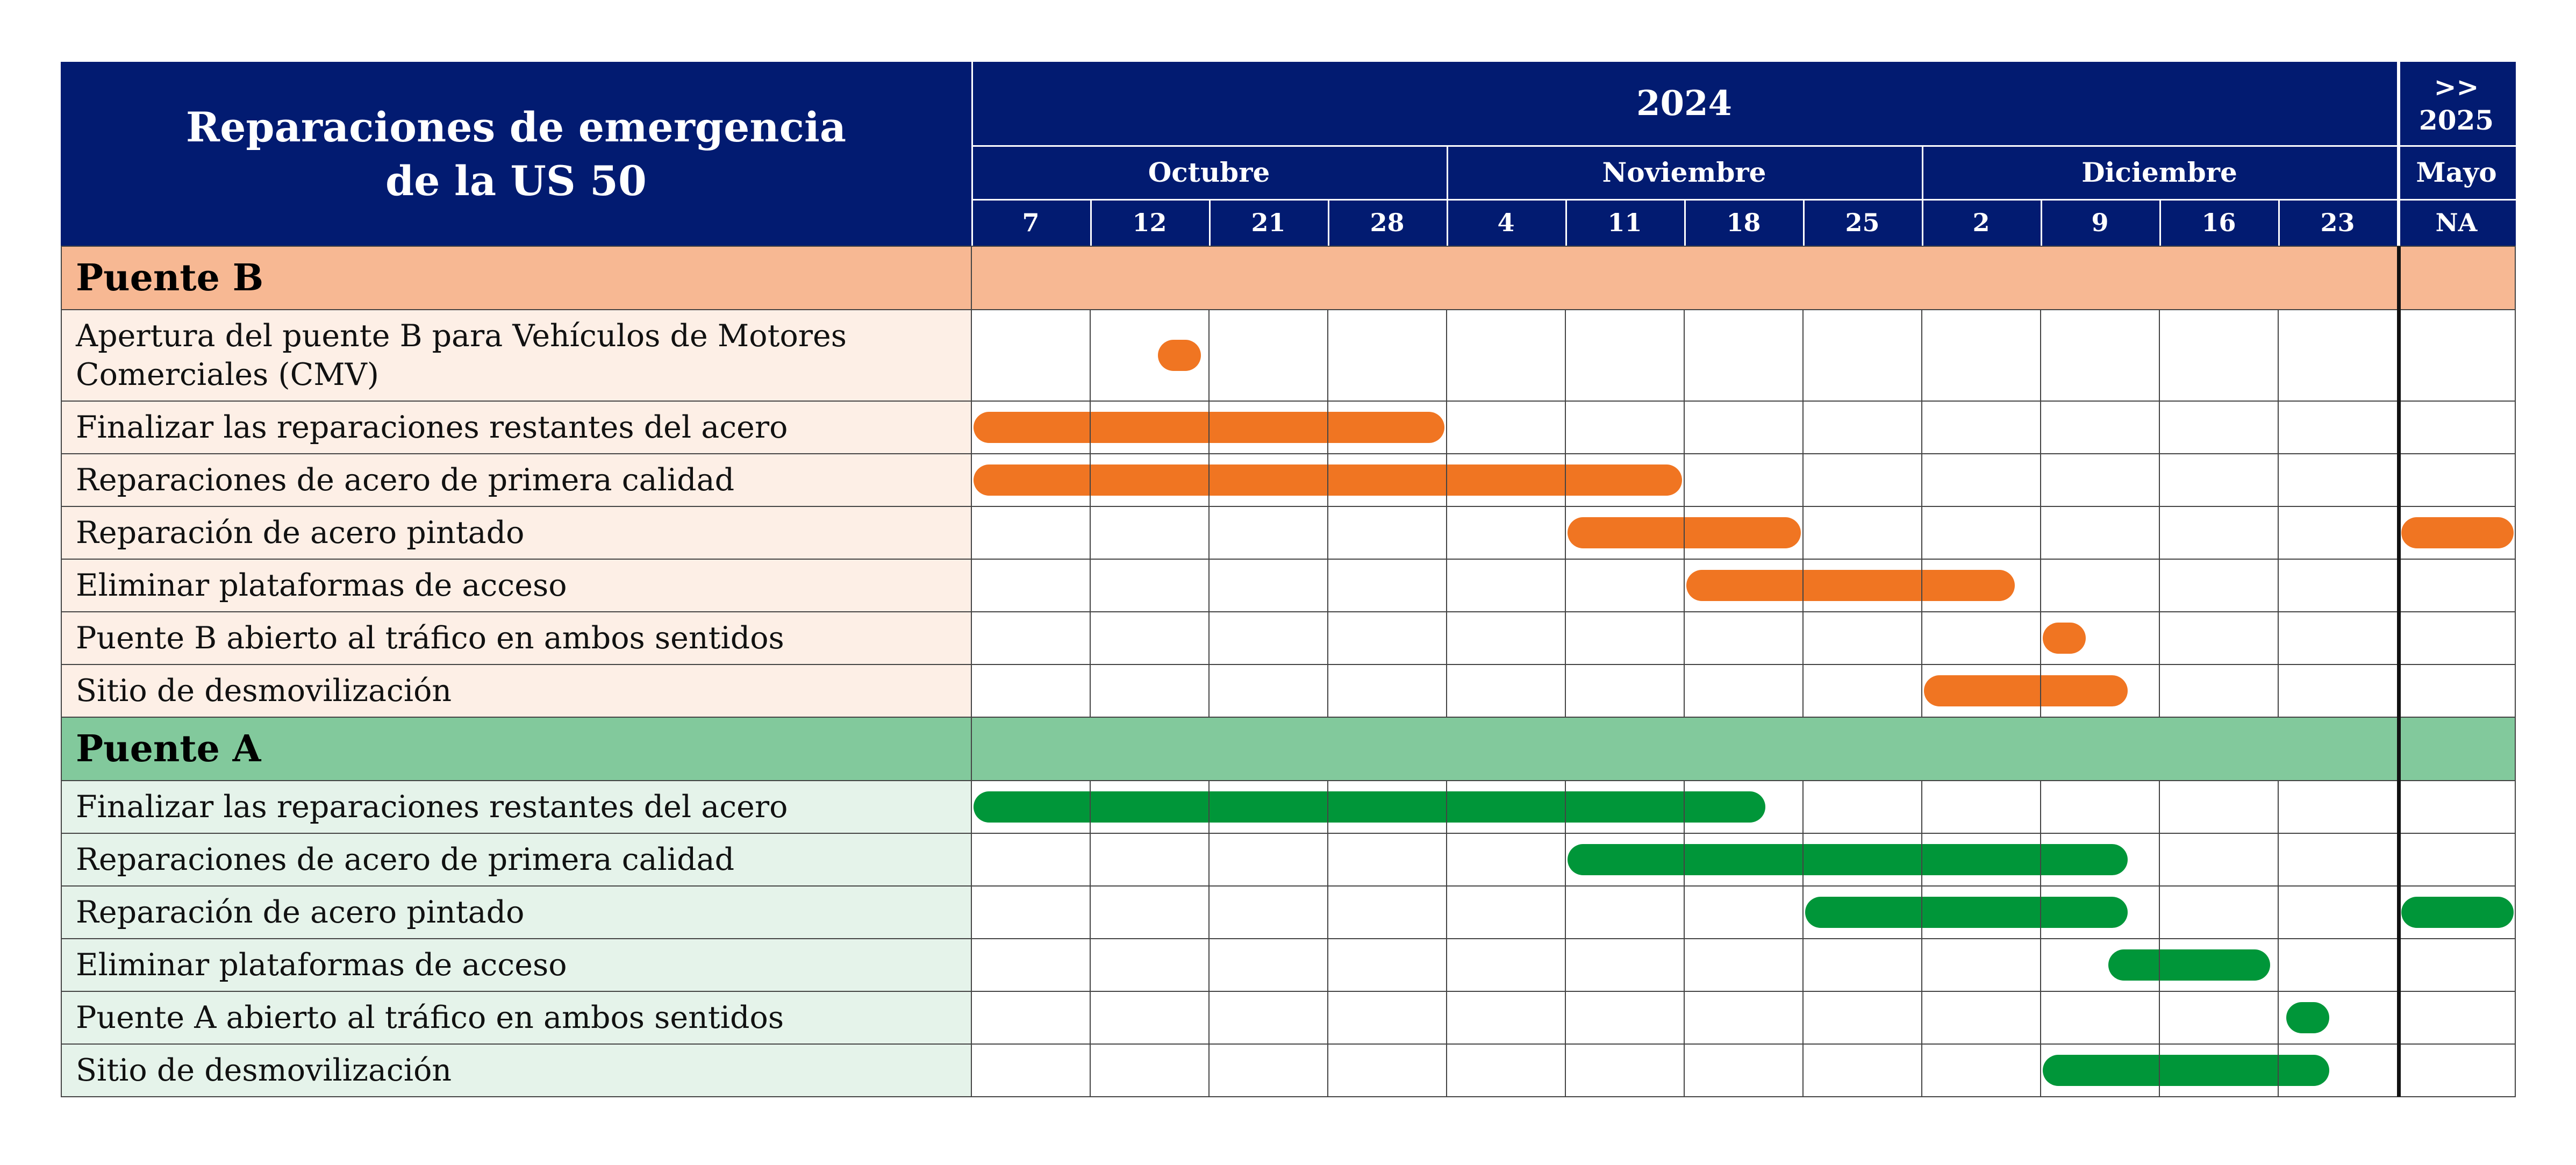 This screenshot has height=1165, width=2576. Describe the element at coordinates (2159, 172) in the screenshot. I see `month-header: Diciembre` at that location.